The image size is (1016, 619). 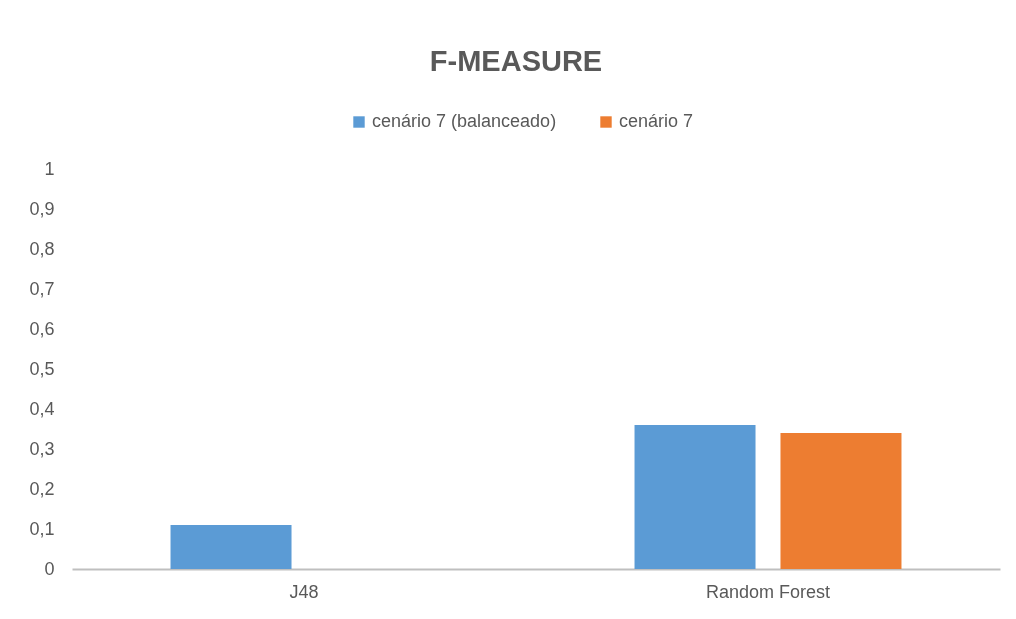 What do you see at coordinates (42, 248) in the screenshot?
I see `y-tick-label: 0,8` at bounding box center [42, 248].